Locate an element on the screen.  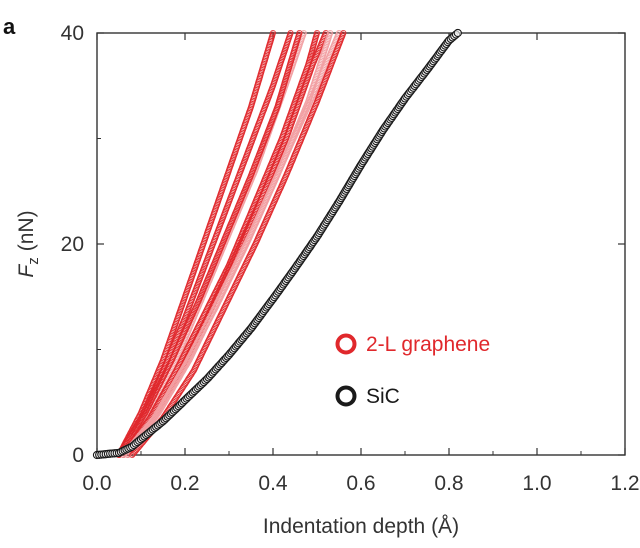
y-axis-unit: (nN) is located at coordinates (26, 230).